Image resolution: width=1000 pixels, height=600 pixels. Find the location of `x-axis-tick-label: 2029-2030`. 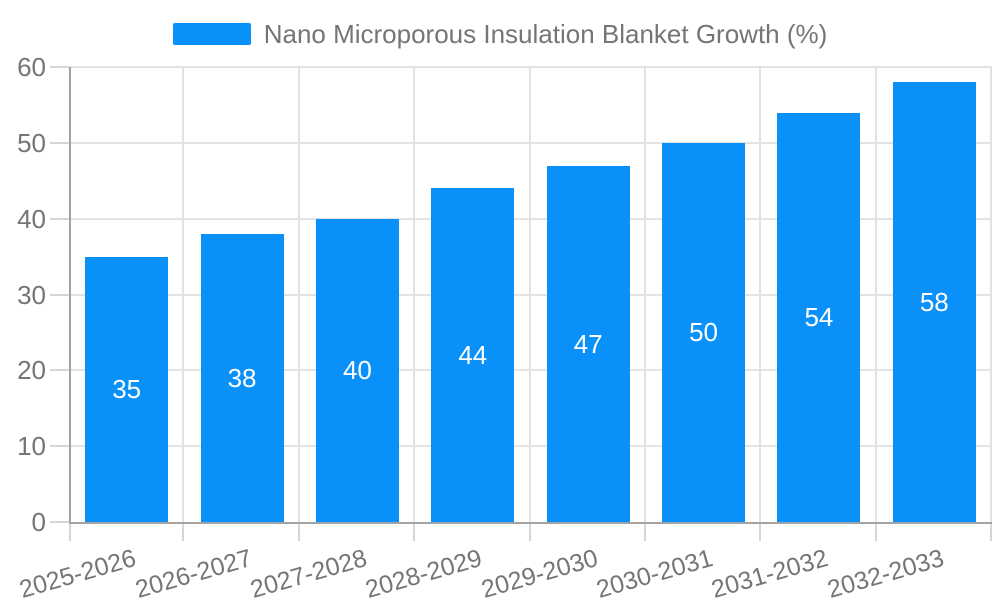

x-axis-tick-label: 2029-2030 is located at coordinates (539, 572).